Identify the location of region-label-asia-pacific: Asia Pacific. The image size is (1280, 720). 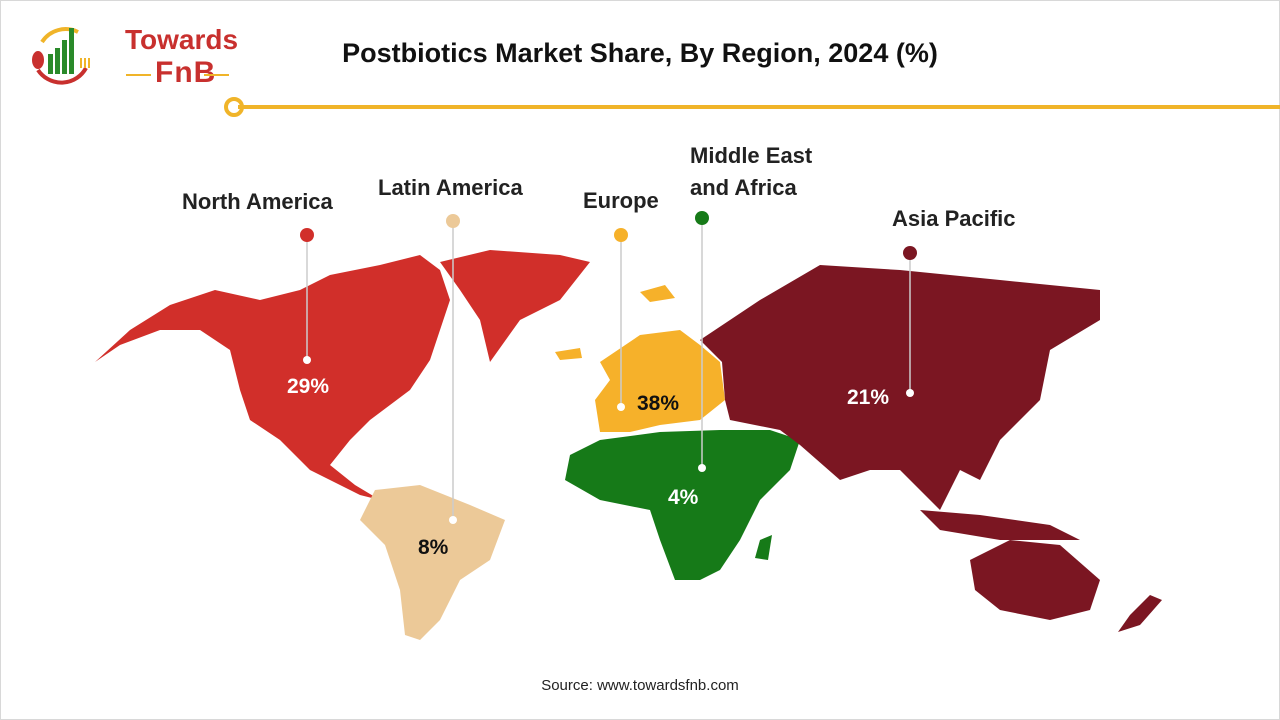
(954, 218).